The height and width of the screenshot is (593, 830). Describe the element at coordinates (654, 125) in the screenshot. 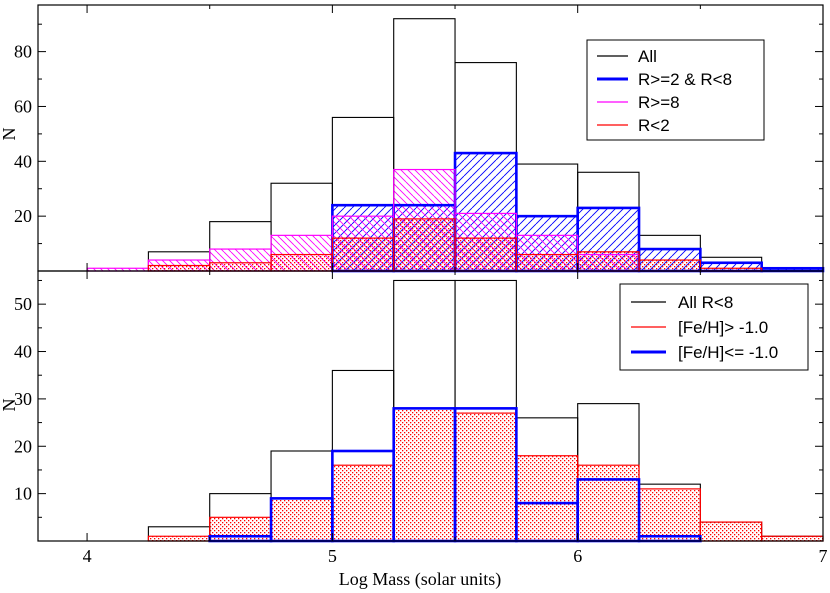

I see `legend-label-r-low: R<2` at that location.